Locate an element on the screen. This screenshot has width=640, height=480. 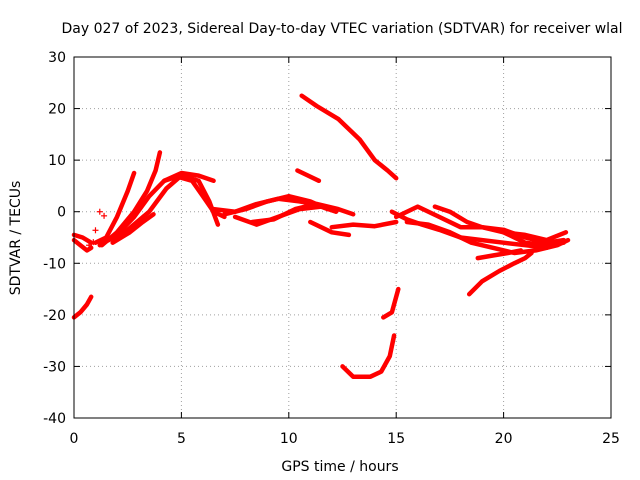
series-trace-s09 is located at coordinates (188, 177).